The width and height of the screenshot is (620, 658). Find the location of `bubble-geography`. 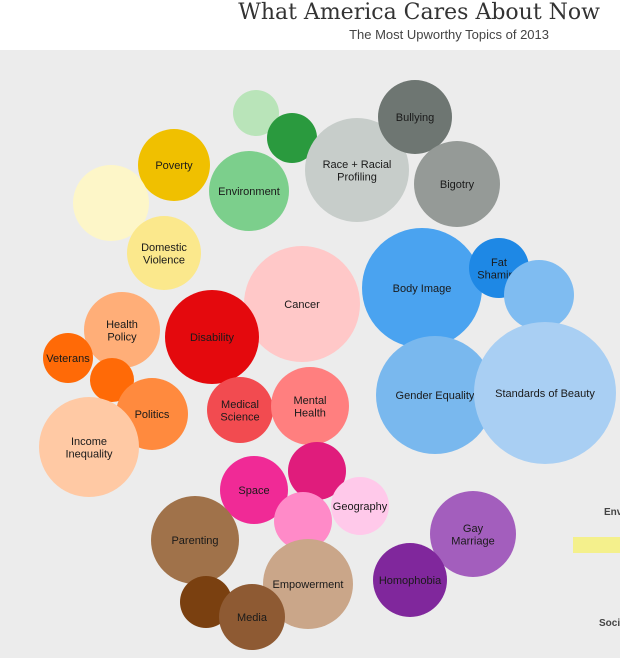

bubble-geography is located at coordinates (360, 506).